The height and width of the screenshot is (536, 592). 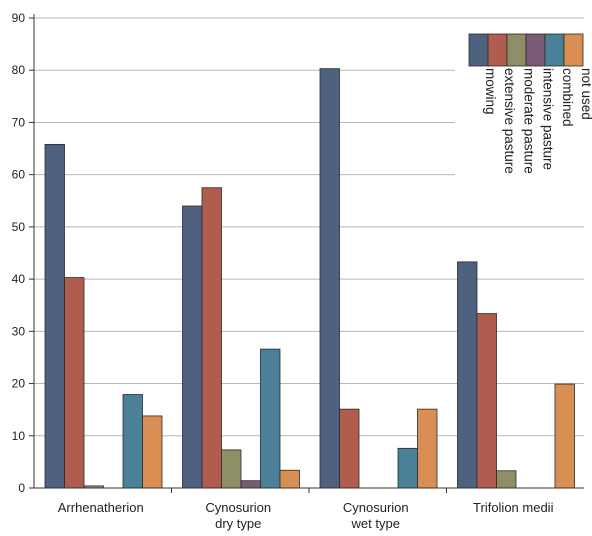 What do you see at coordinates (19, 436) in the screenshot?
I see `y-tick-label: 10` at bounding box center [19, 436].